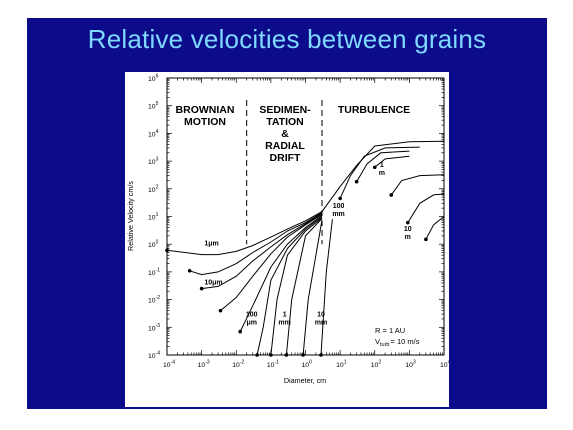  What do you see at coordinates (339, 206) in the screenshot?
I see `curve-label-line: 100` at bounding box center [339, 206].